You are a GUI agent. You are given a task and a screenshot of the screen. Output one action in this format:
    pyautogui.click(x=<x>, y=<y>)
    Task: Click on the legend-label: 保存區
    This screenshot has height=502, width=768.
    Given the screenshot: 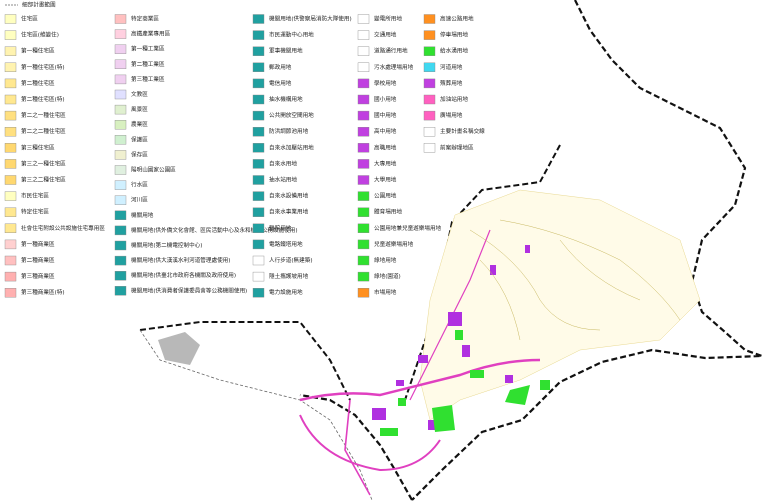 What is the action you would take?
    pyautogui.click(x=139, y=154)
    